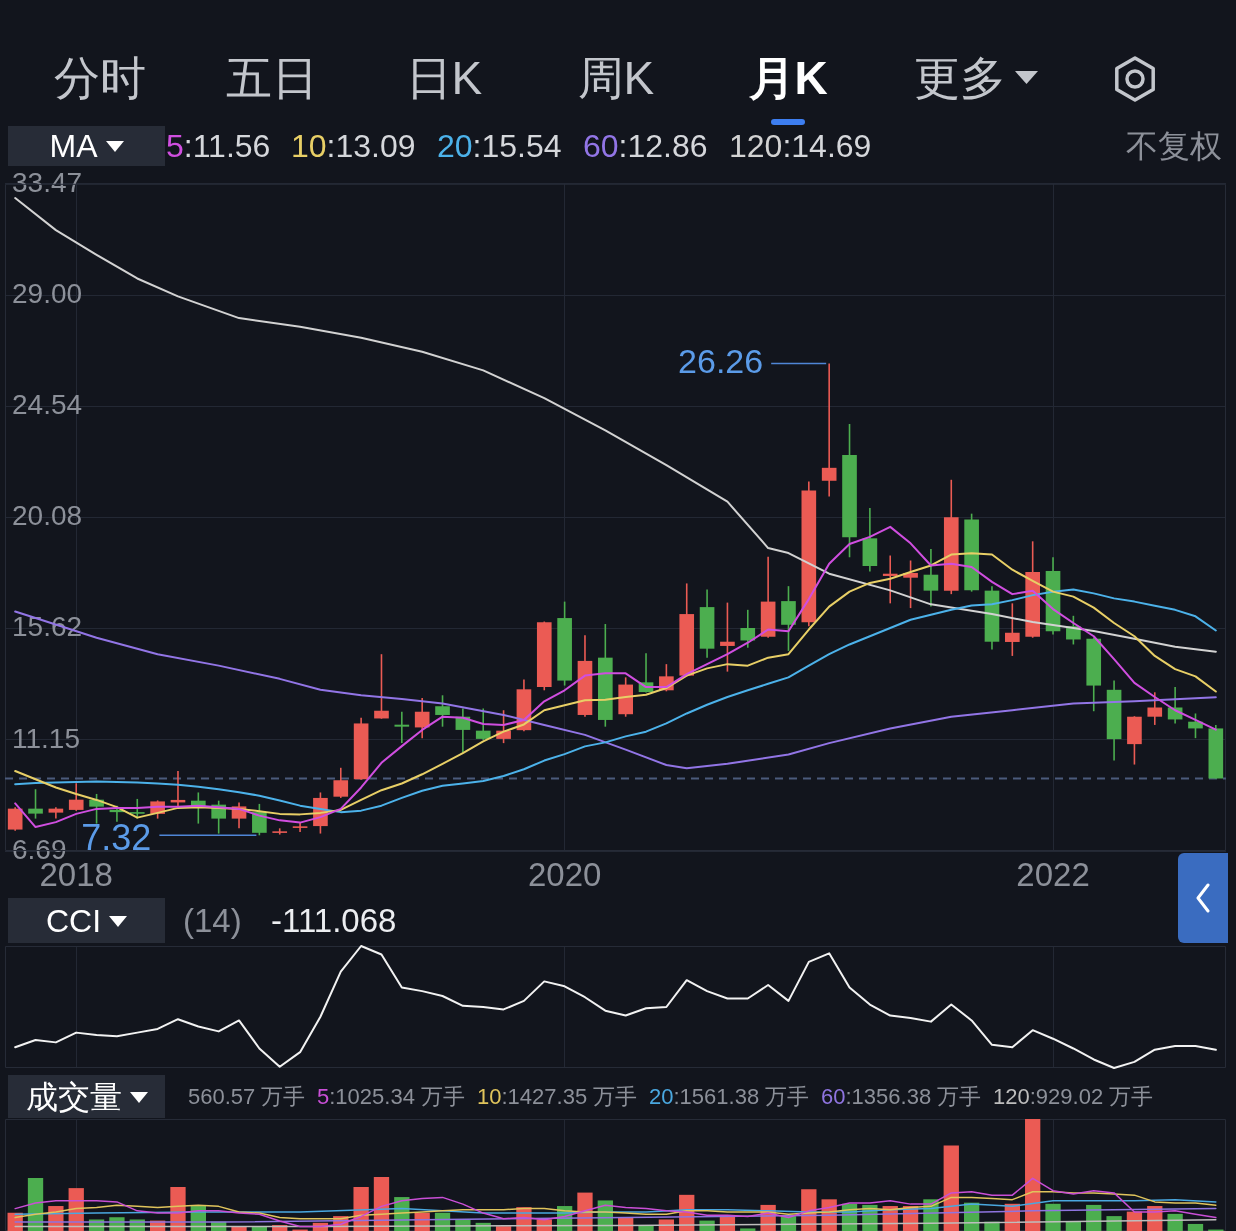  Describe the element at coordinates (46, 738) in the screenshot. I see `y-tick-label: 11.15` at that location.